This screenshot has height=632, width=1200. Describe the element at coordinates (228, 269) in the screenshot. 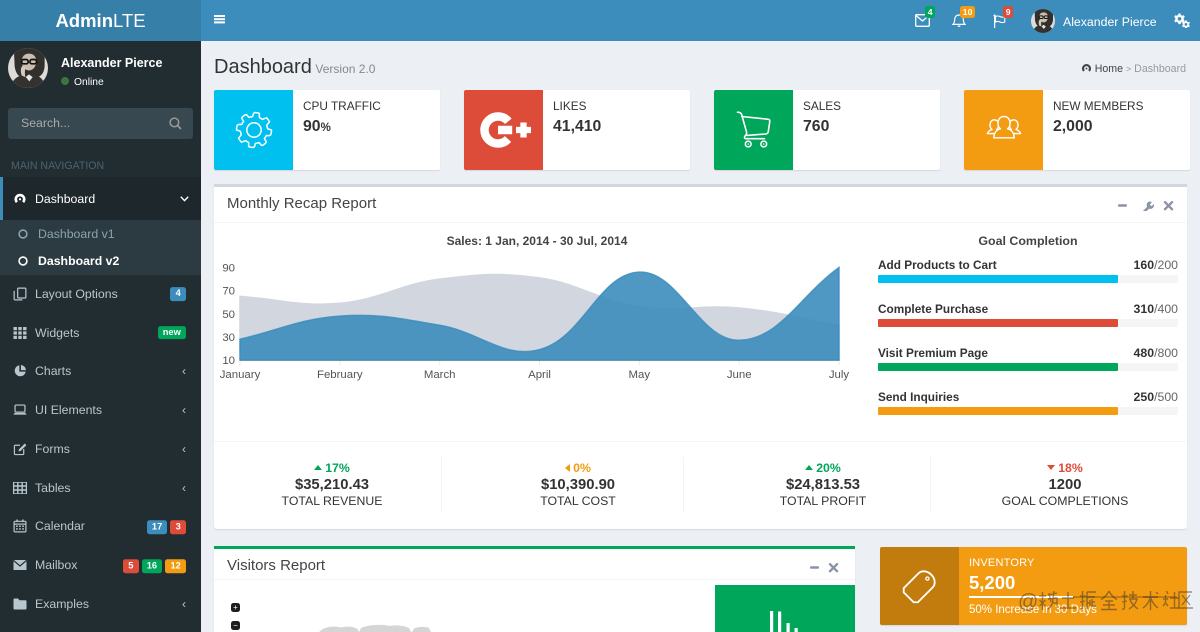

I see `svg-text: 90` at that location.